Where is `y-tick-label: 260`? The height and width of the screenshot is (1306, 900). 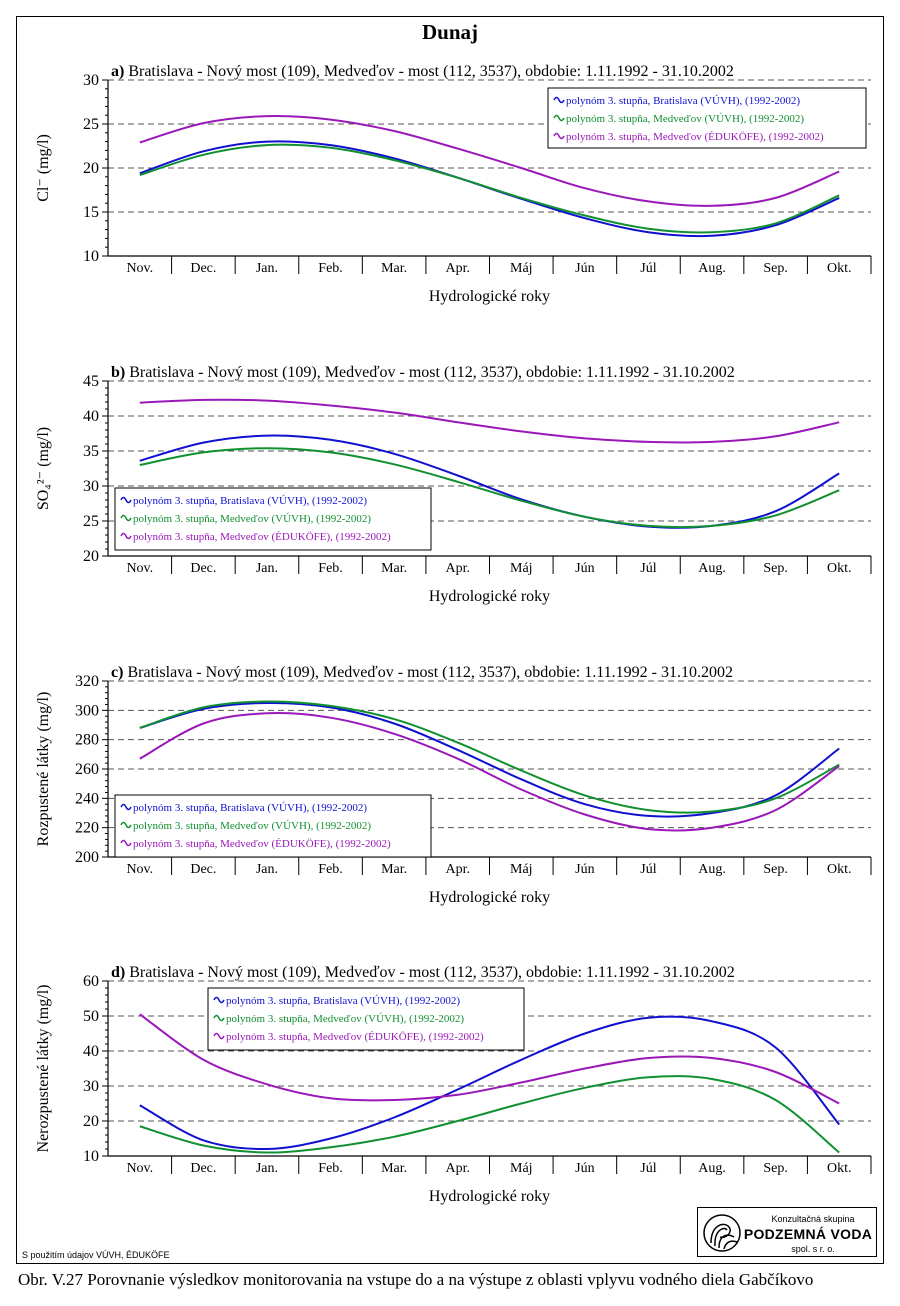
y-tick-label: 260 is located at coordinates (87, 769).